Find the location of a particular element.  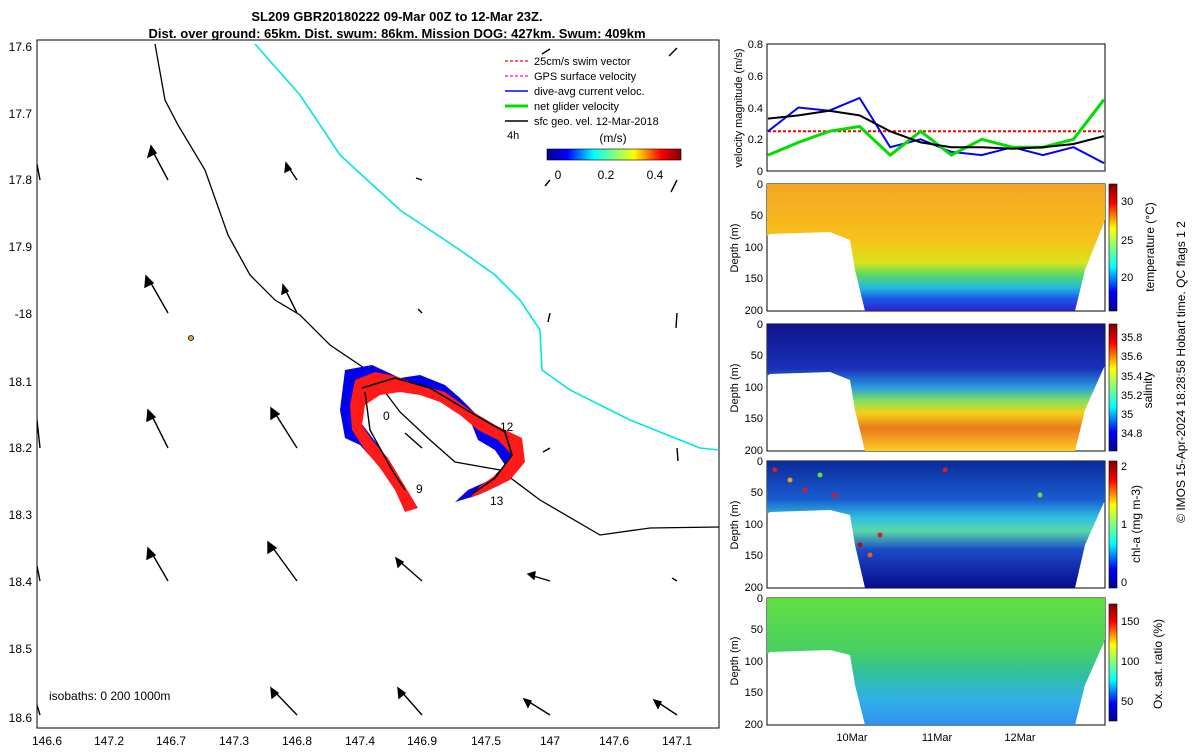

oxygen-cbar-label: Ox. sat. ratio (%) is located at coordinates (1158, 664).